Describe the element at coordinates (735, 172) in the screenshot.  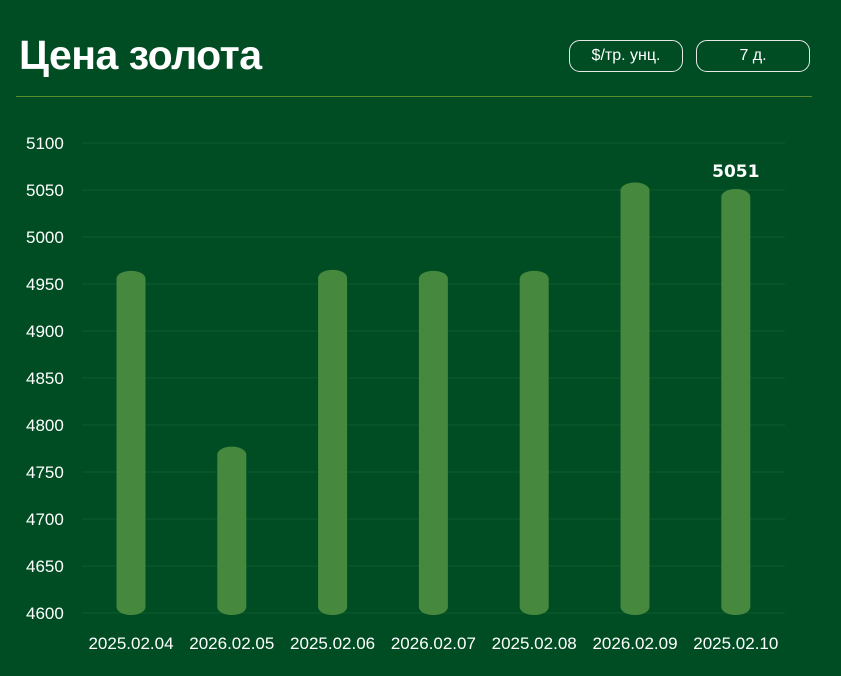
I see `data-label: 5051` at that location.